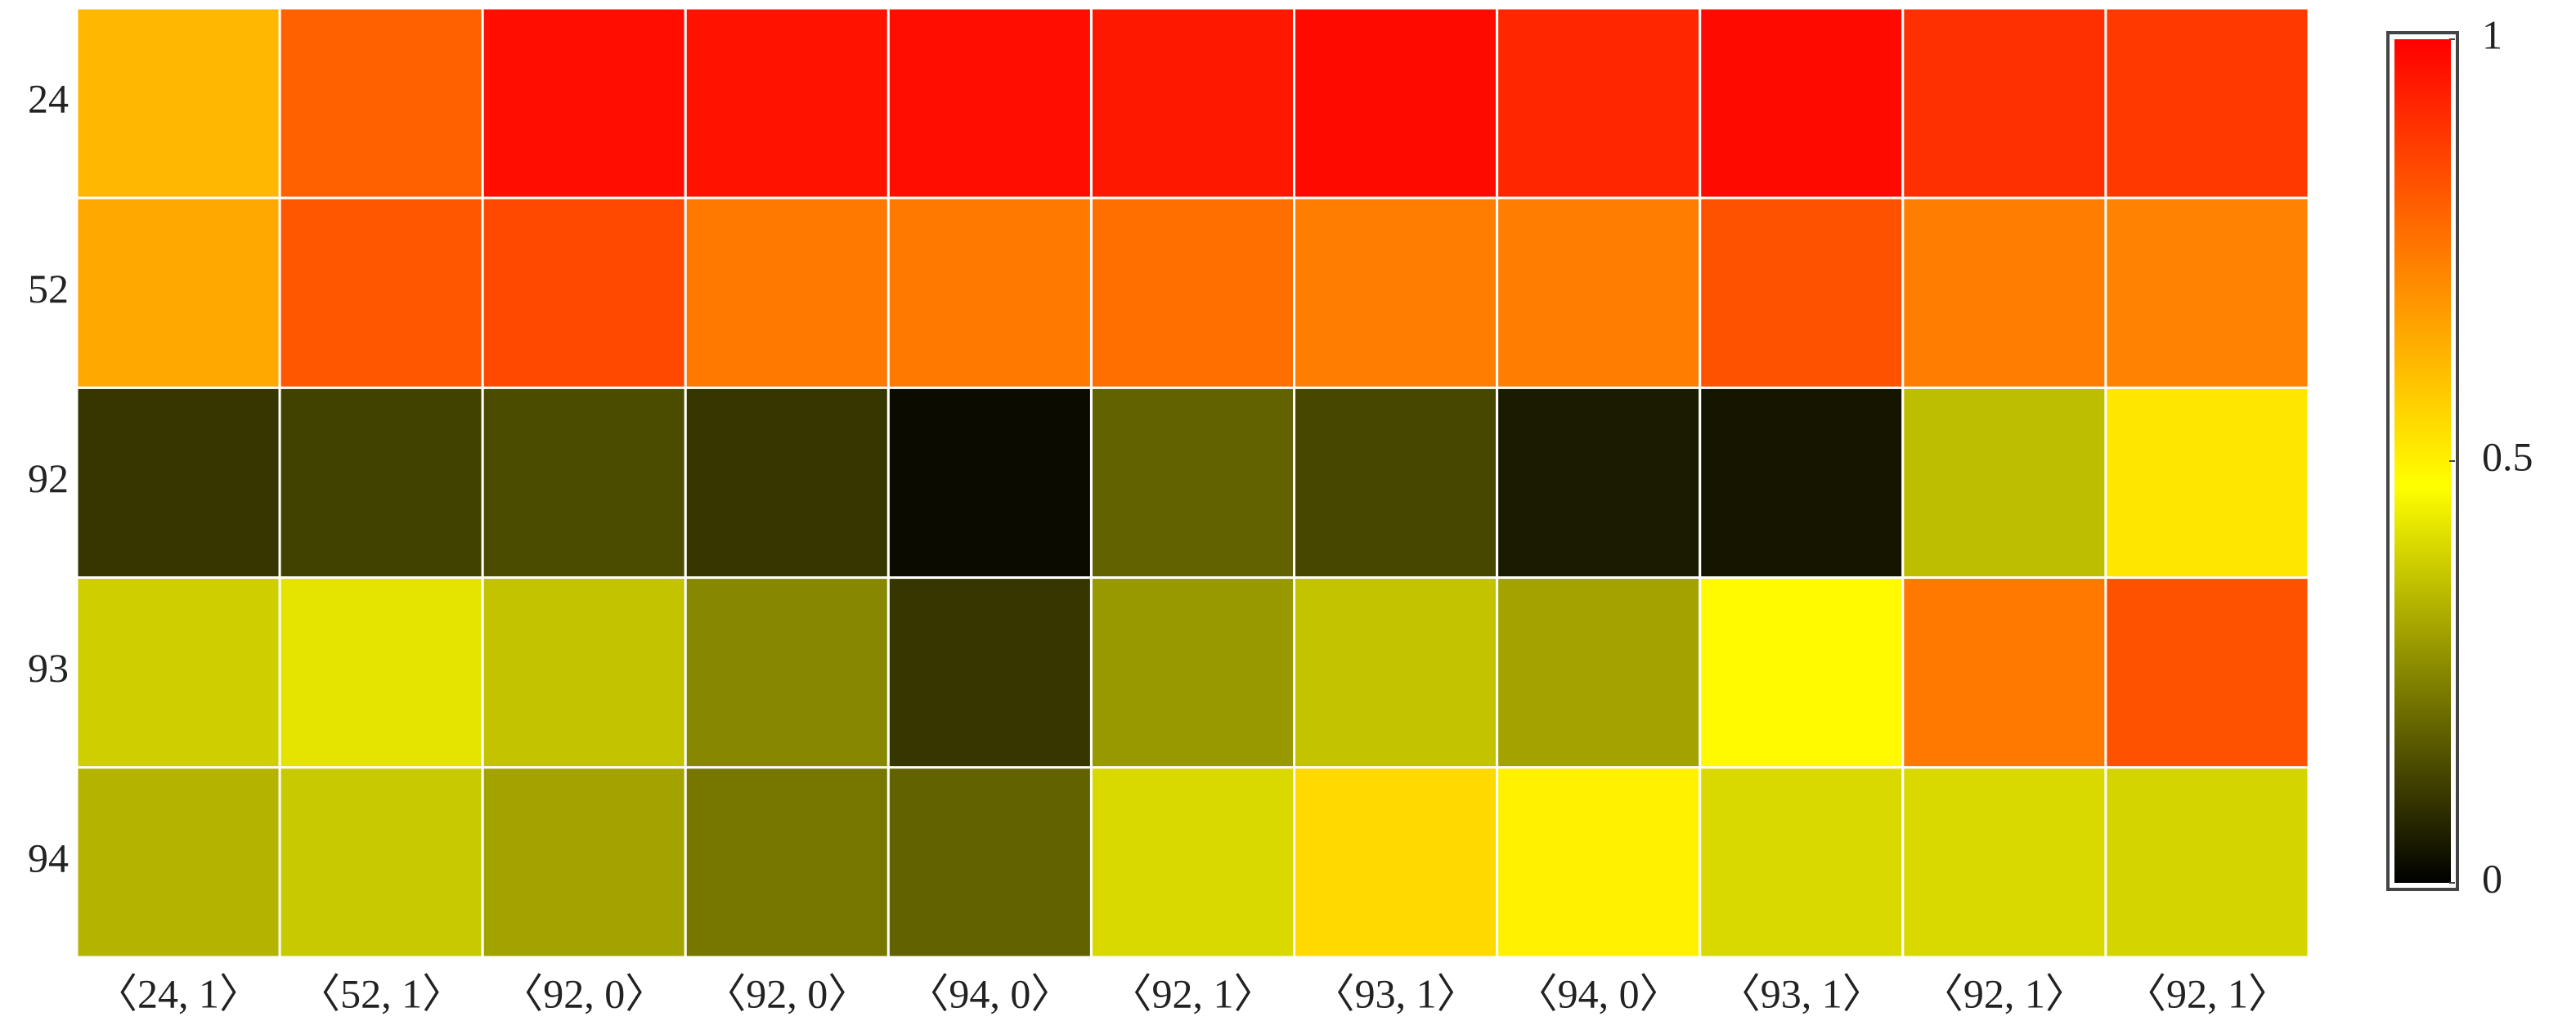 The image size is (2576, 1030). I want to click on x-tick-label: 〈52, 1〉, so click(381, 993).